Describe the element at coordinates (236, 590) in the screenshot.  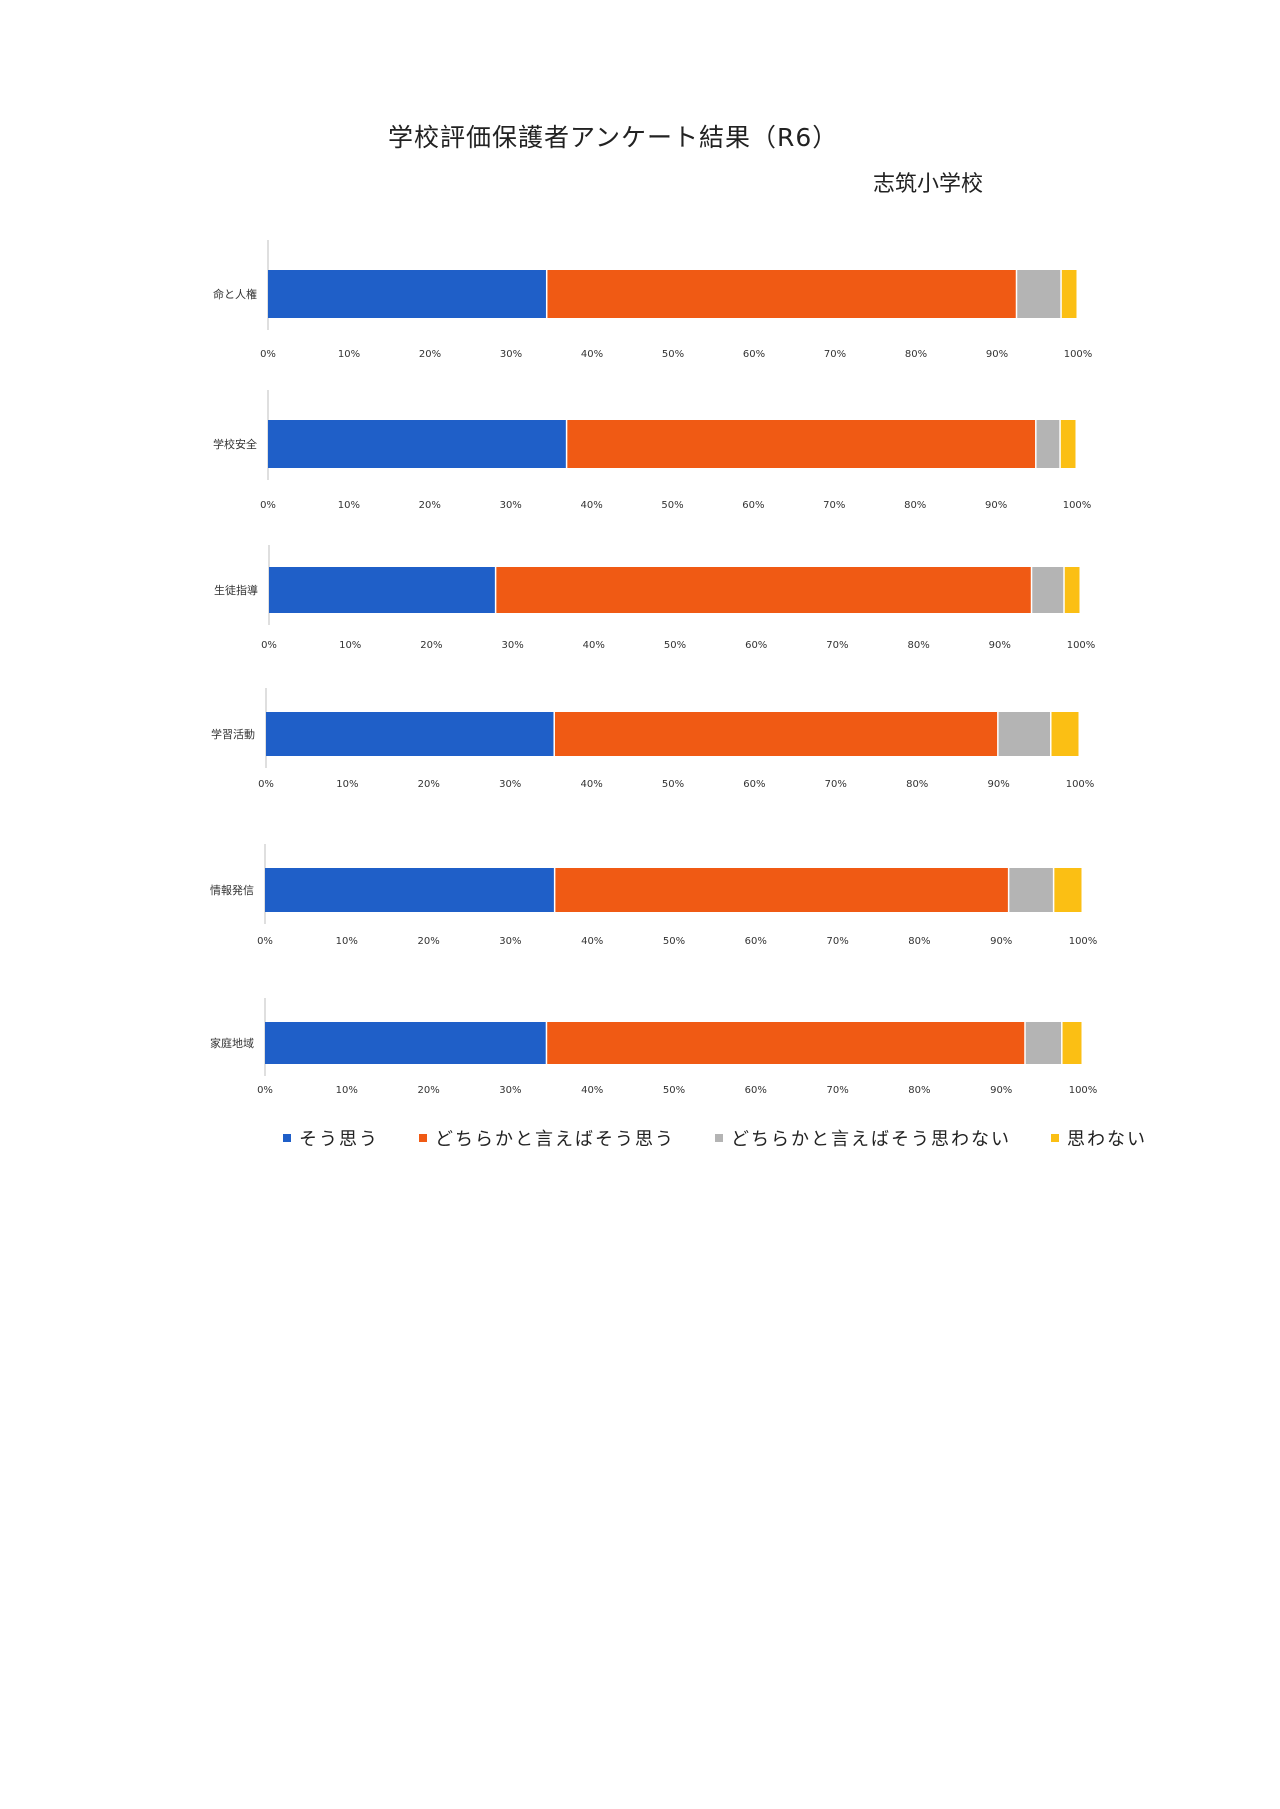
I see `category-label: 生徒指導` at that location.